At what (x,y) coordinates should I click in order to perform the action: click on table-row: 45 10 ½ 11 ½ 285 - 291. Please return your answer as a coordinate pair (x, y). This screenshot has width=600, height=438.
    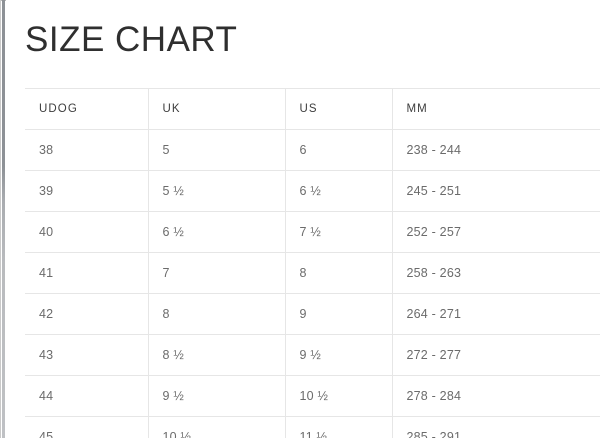
    Looking at the image, I should click on (312, 427).